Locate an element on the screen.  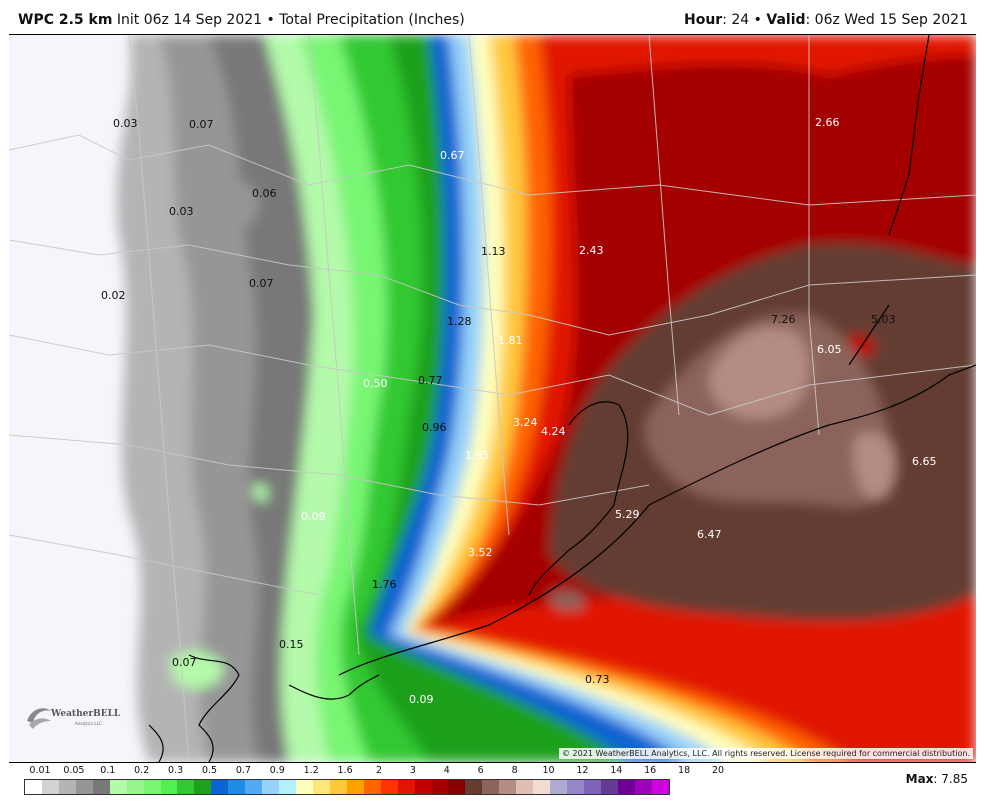
precip-value-label: 5.29 is located at coordinates (627, 514).